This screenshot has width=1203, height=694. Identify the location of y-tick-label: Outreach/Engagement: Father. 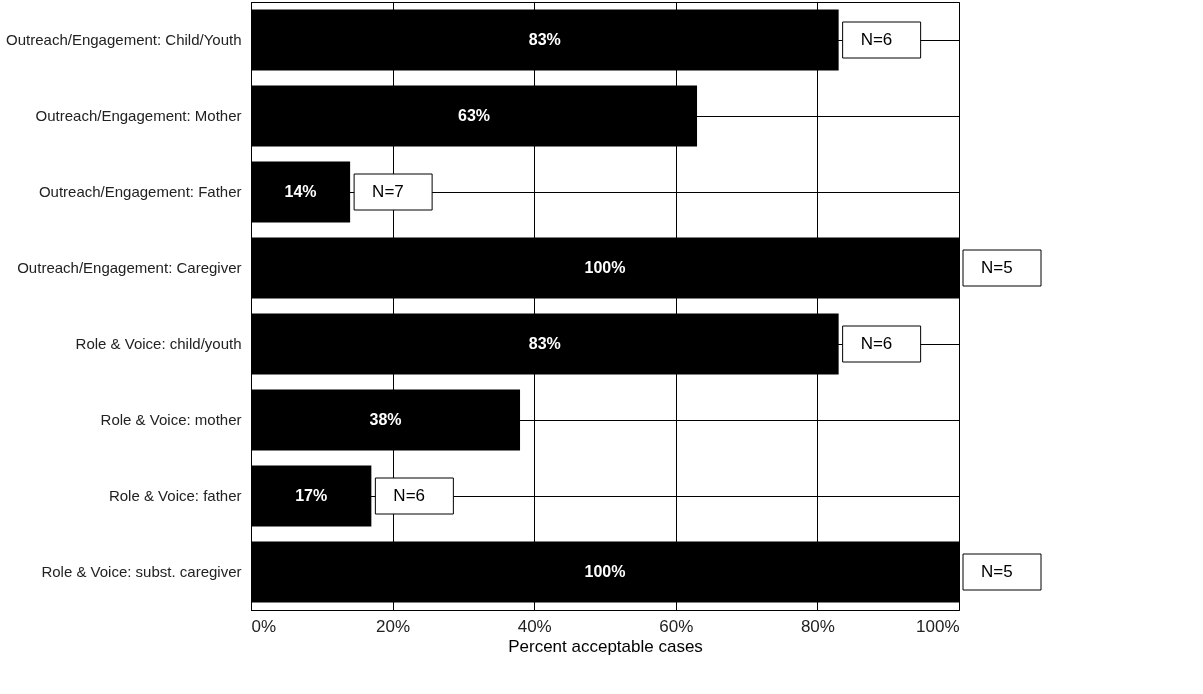
(140, 191).